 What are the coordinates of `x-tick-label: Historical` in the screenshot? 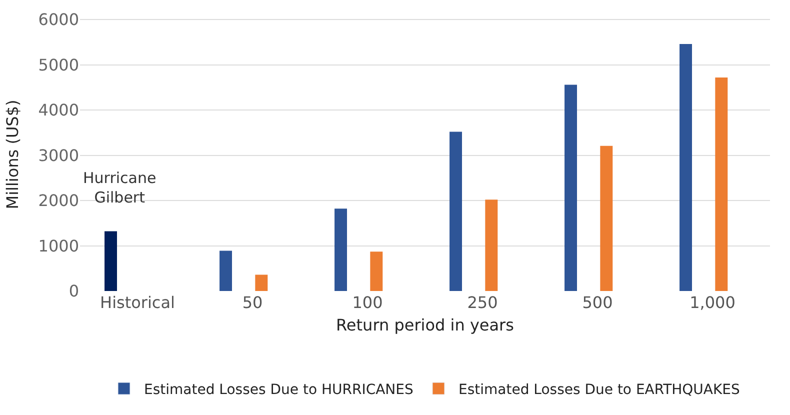 It's located at (137, 302).